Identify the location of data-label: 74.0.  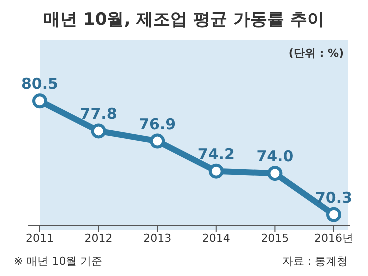
(275, 157).